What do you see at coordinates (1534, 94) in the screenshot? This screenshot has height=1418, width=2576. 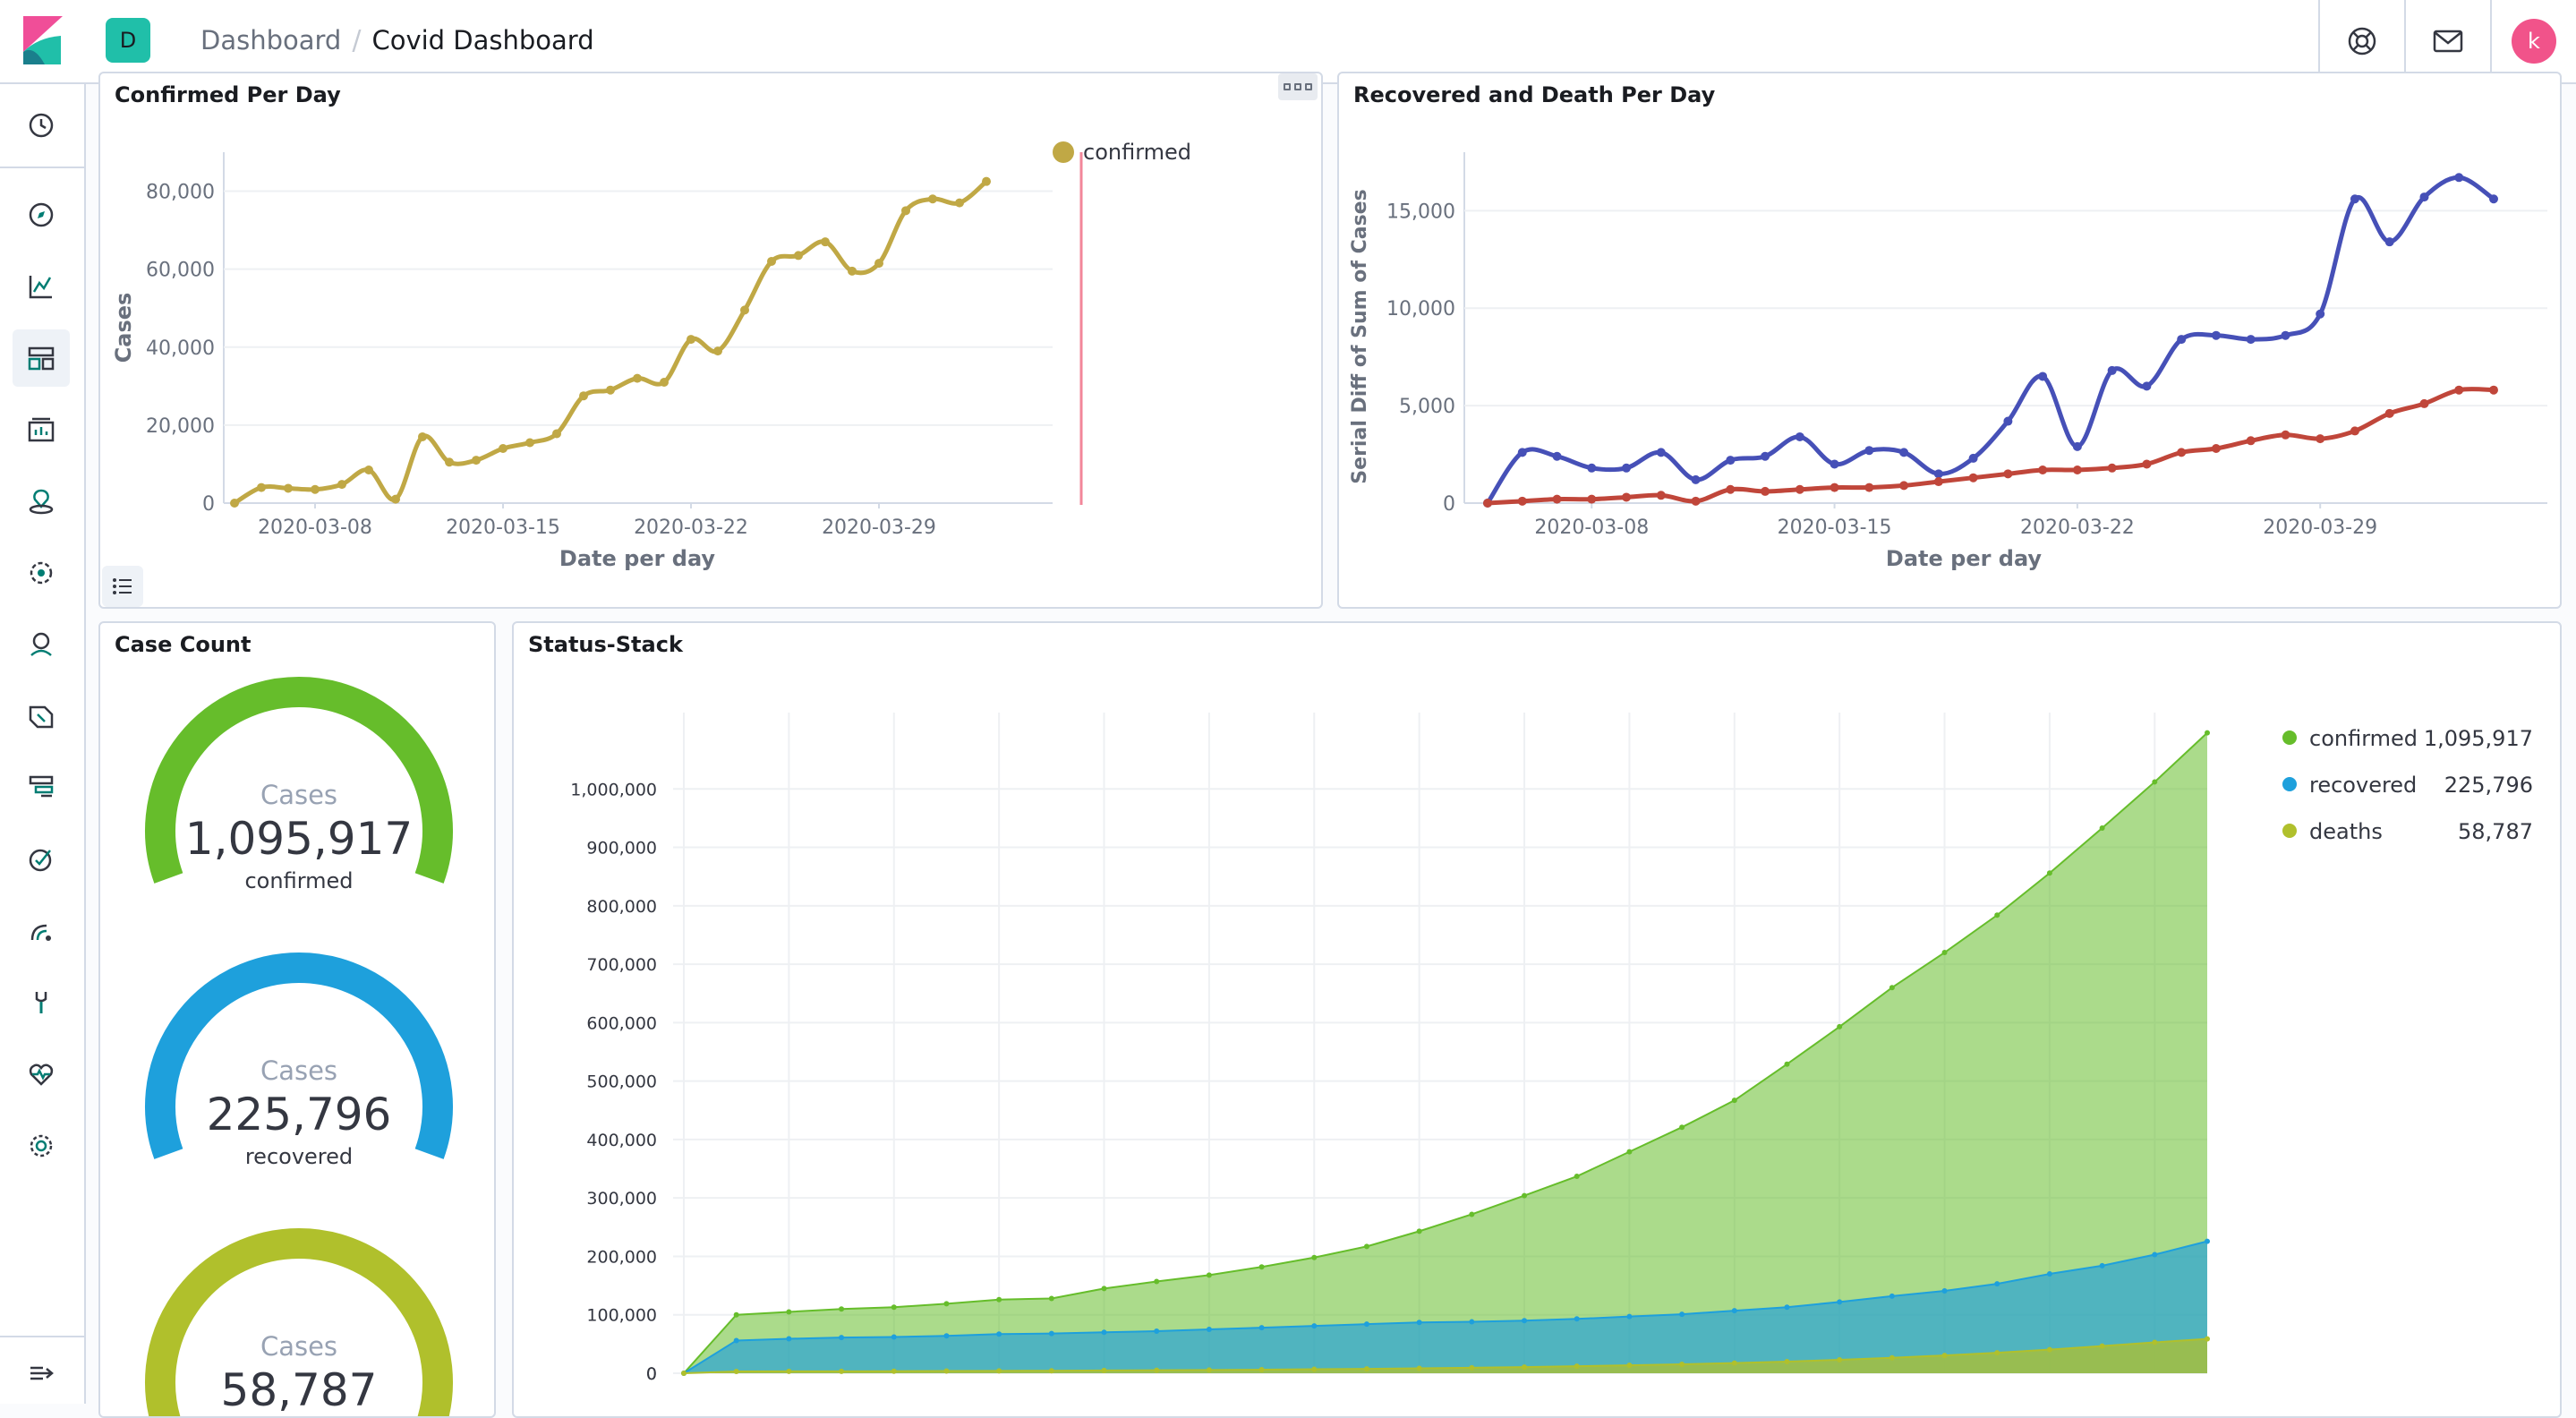 I see `panel-title: Recovered and Death Per Day` at bounding box center [1534, 94].